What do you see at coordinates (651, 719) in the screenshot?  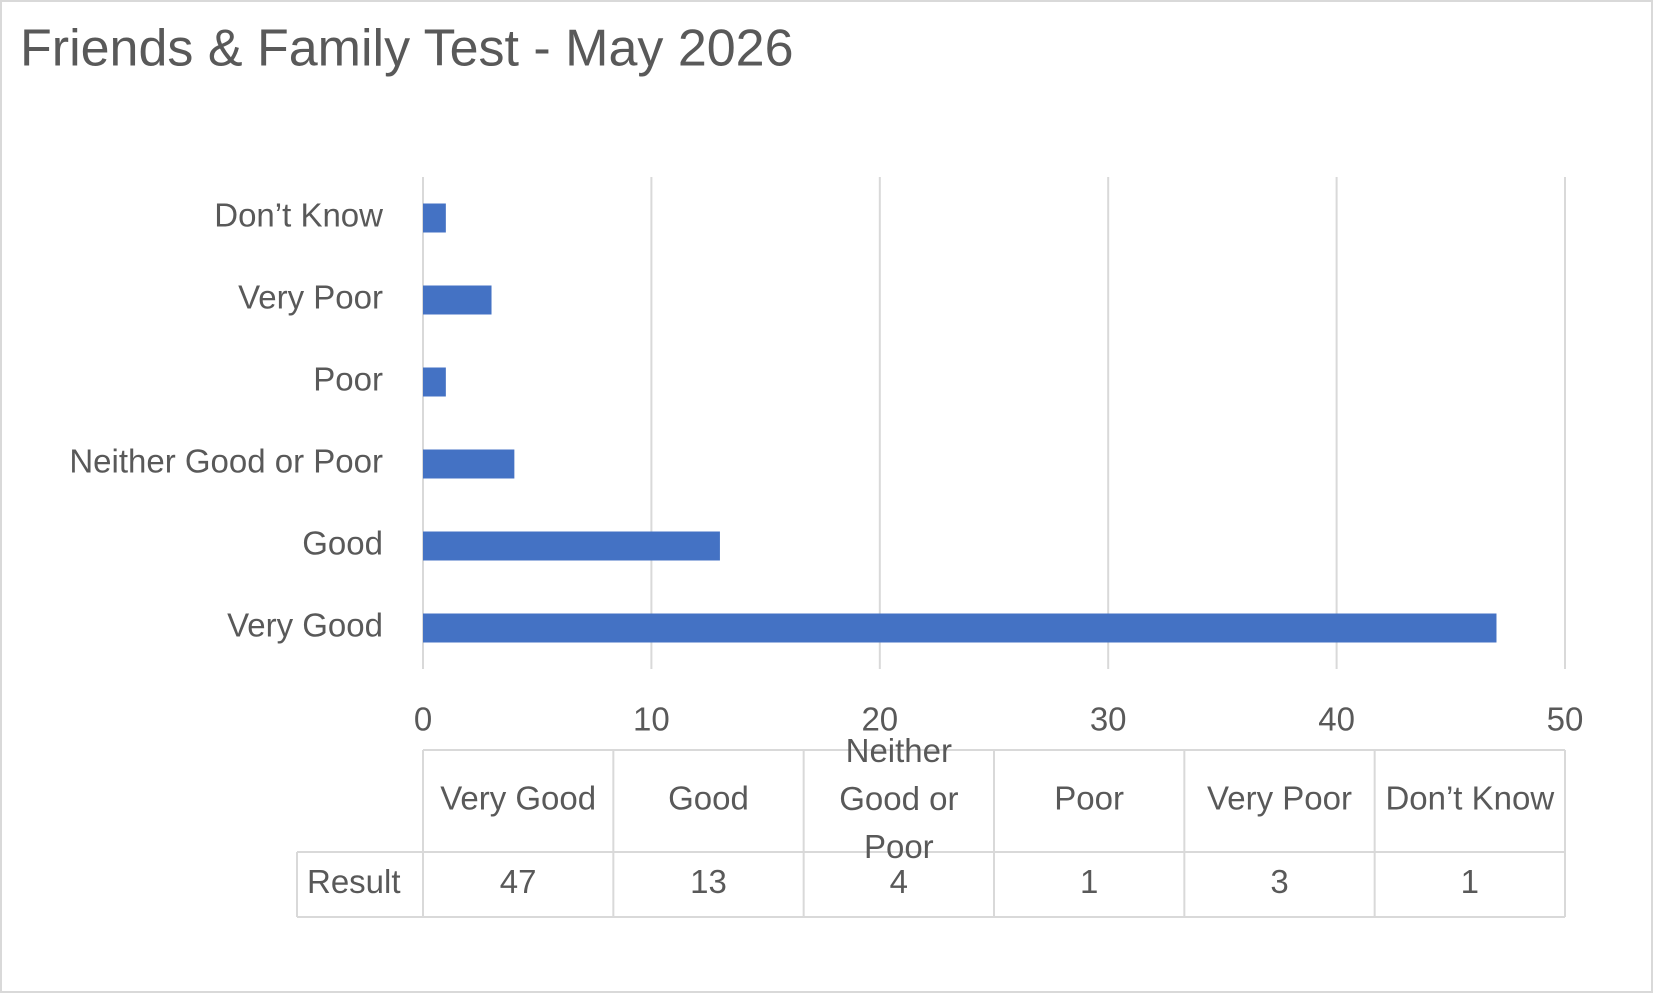 I see `x-tick-label: 10` at bounding box center [651, 719].